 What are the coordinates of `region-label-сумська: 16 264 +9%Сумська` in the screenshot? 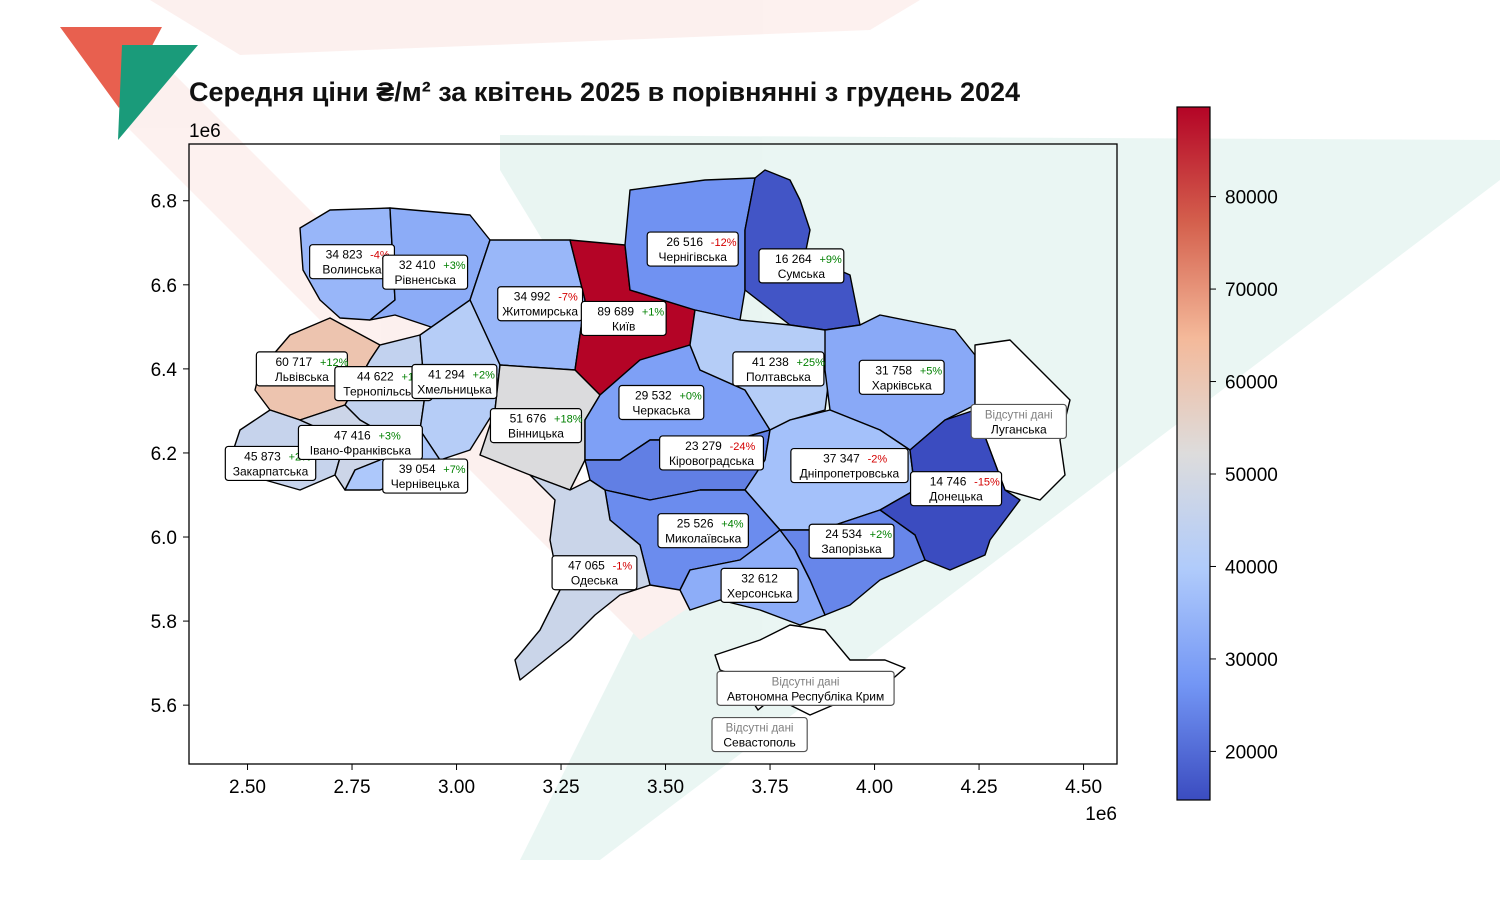 It's located at (801, 266).